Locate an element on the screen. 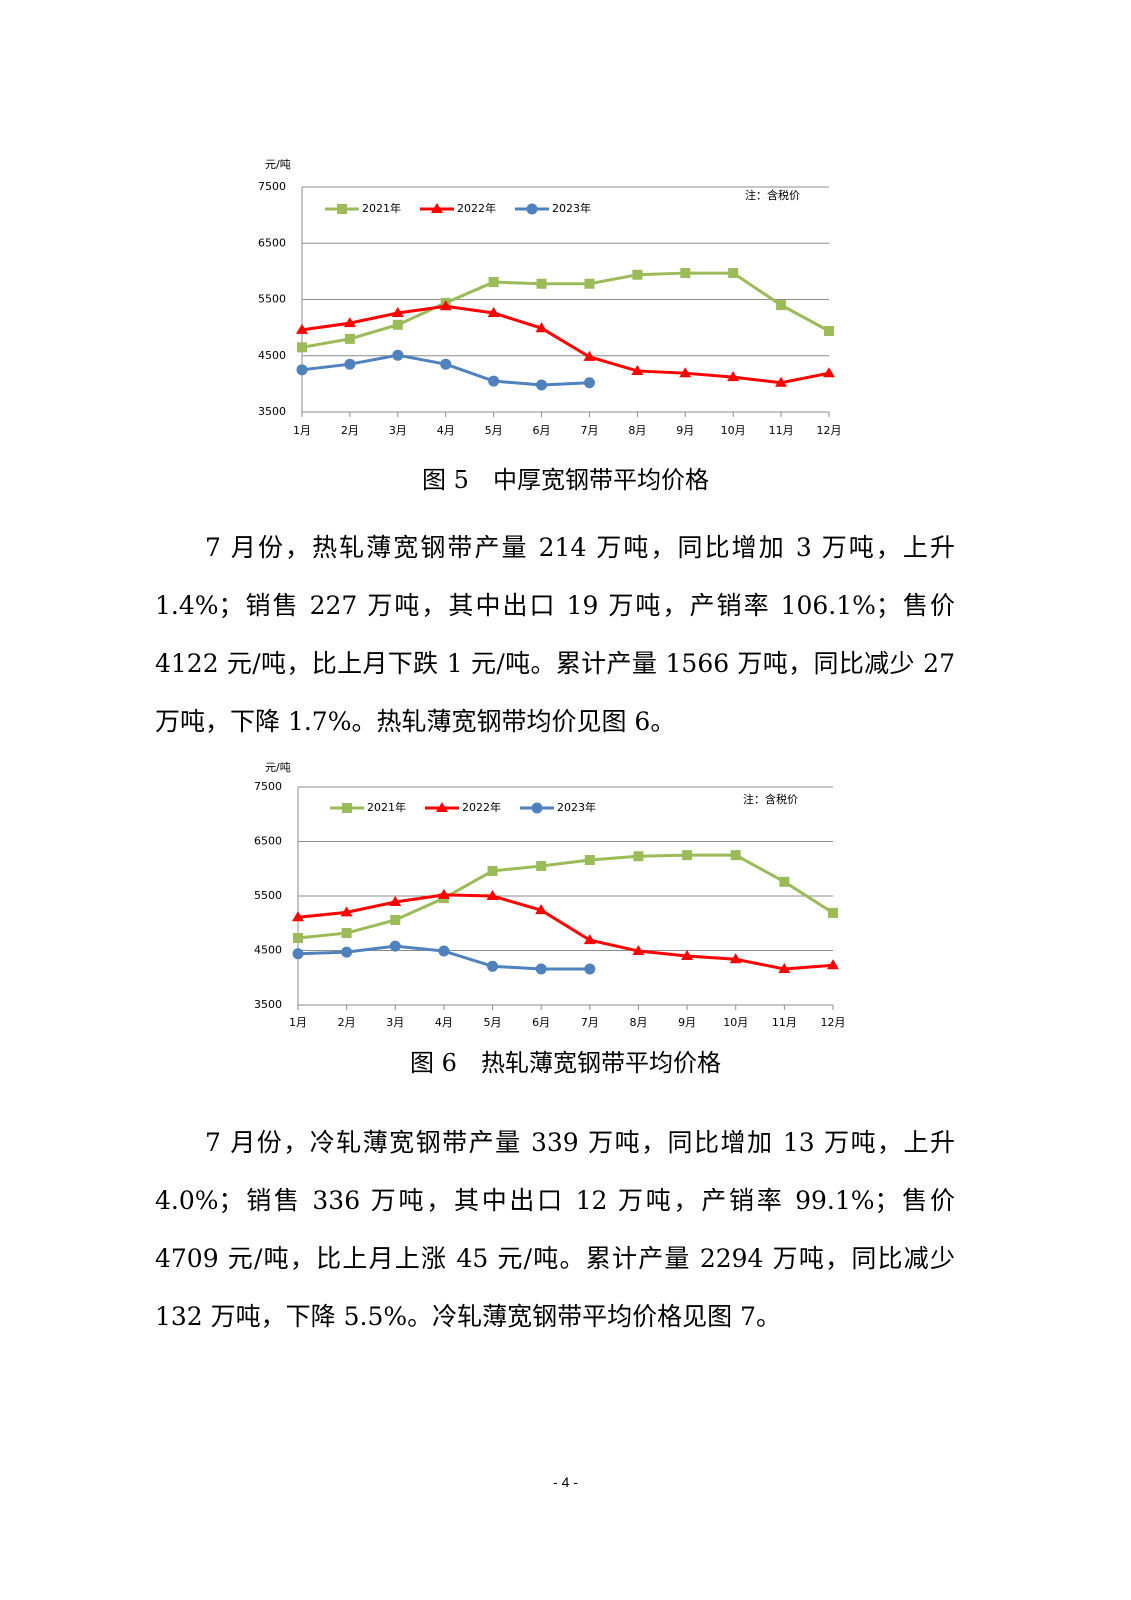 The width and height of the screenshot is (1131, 1600). legend-label: 2021年 is located at coordinates (386, 807).